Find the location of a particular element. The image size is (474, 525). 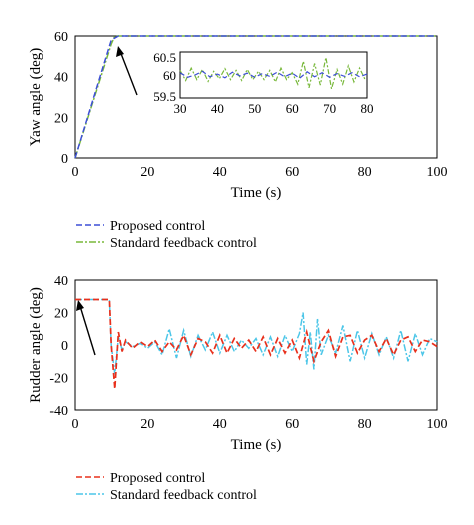

yaw-arrow-head is located at coordinates (120, 51).